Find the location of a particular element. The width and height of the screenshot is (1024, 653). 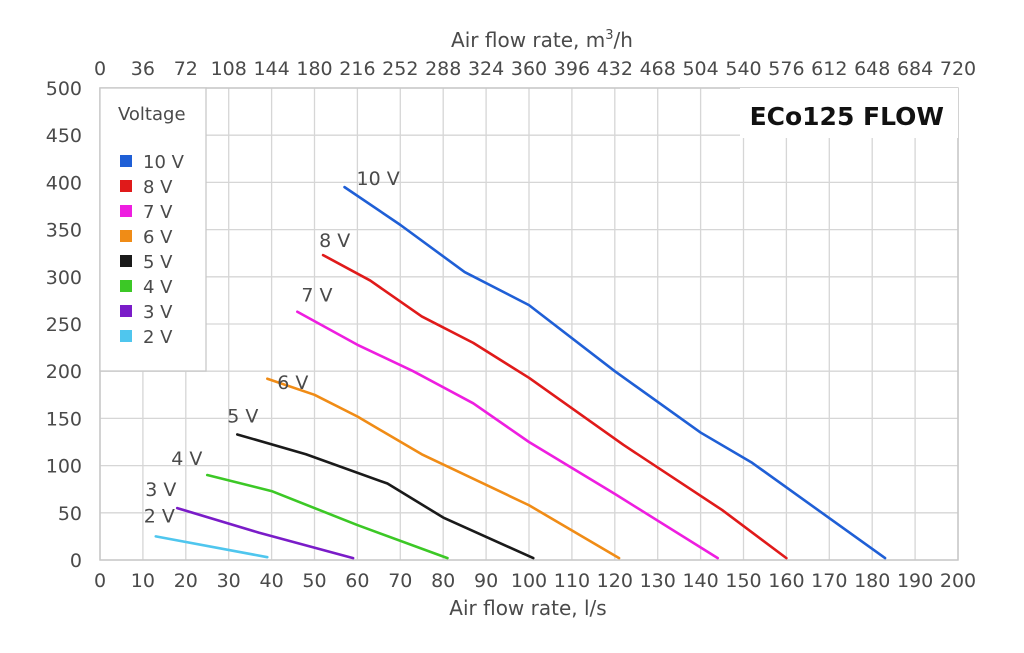

x2-tick-label: 576 is located at coordinates (786, 69).